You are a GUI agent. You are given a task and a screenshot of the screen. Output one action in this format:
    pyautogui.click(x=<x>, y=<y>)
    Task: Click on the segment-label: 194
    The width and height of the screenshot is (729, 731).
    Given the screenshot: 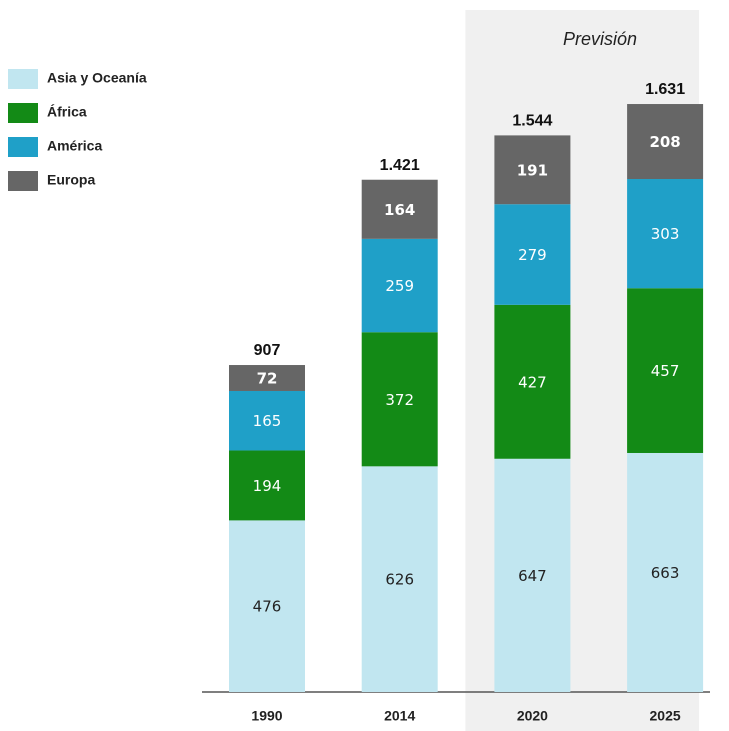 What is the action you would take?
    pyautogui.click(x=267, y=486)
    